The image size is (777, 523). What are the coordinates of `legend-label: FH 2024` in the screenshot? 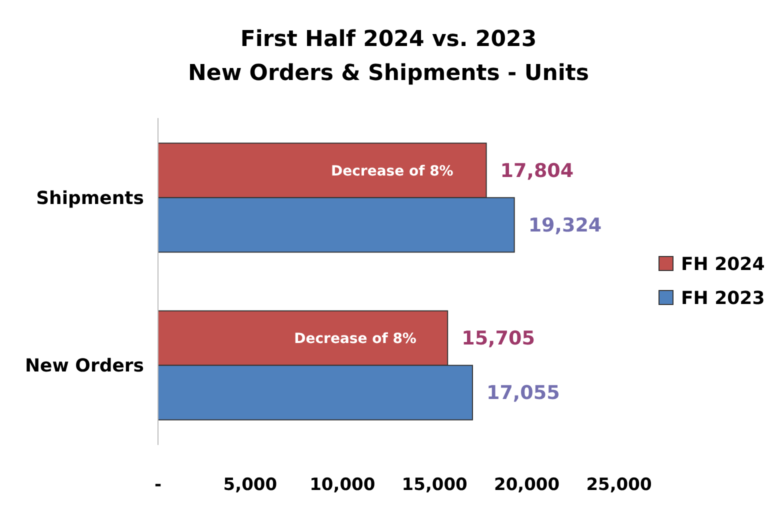 It's located at (723, 264).